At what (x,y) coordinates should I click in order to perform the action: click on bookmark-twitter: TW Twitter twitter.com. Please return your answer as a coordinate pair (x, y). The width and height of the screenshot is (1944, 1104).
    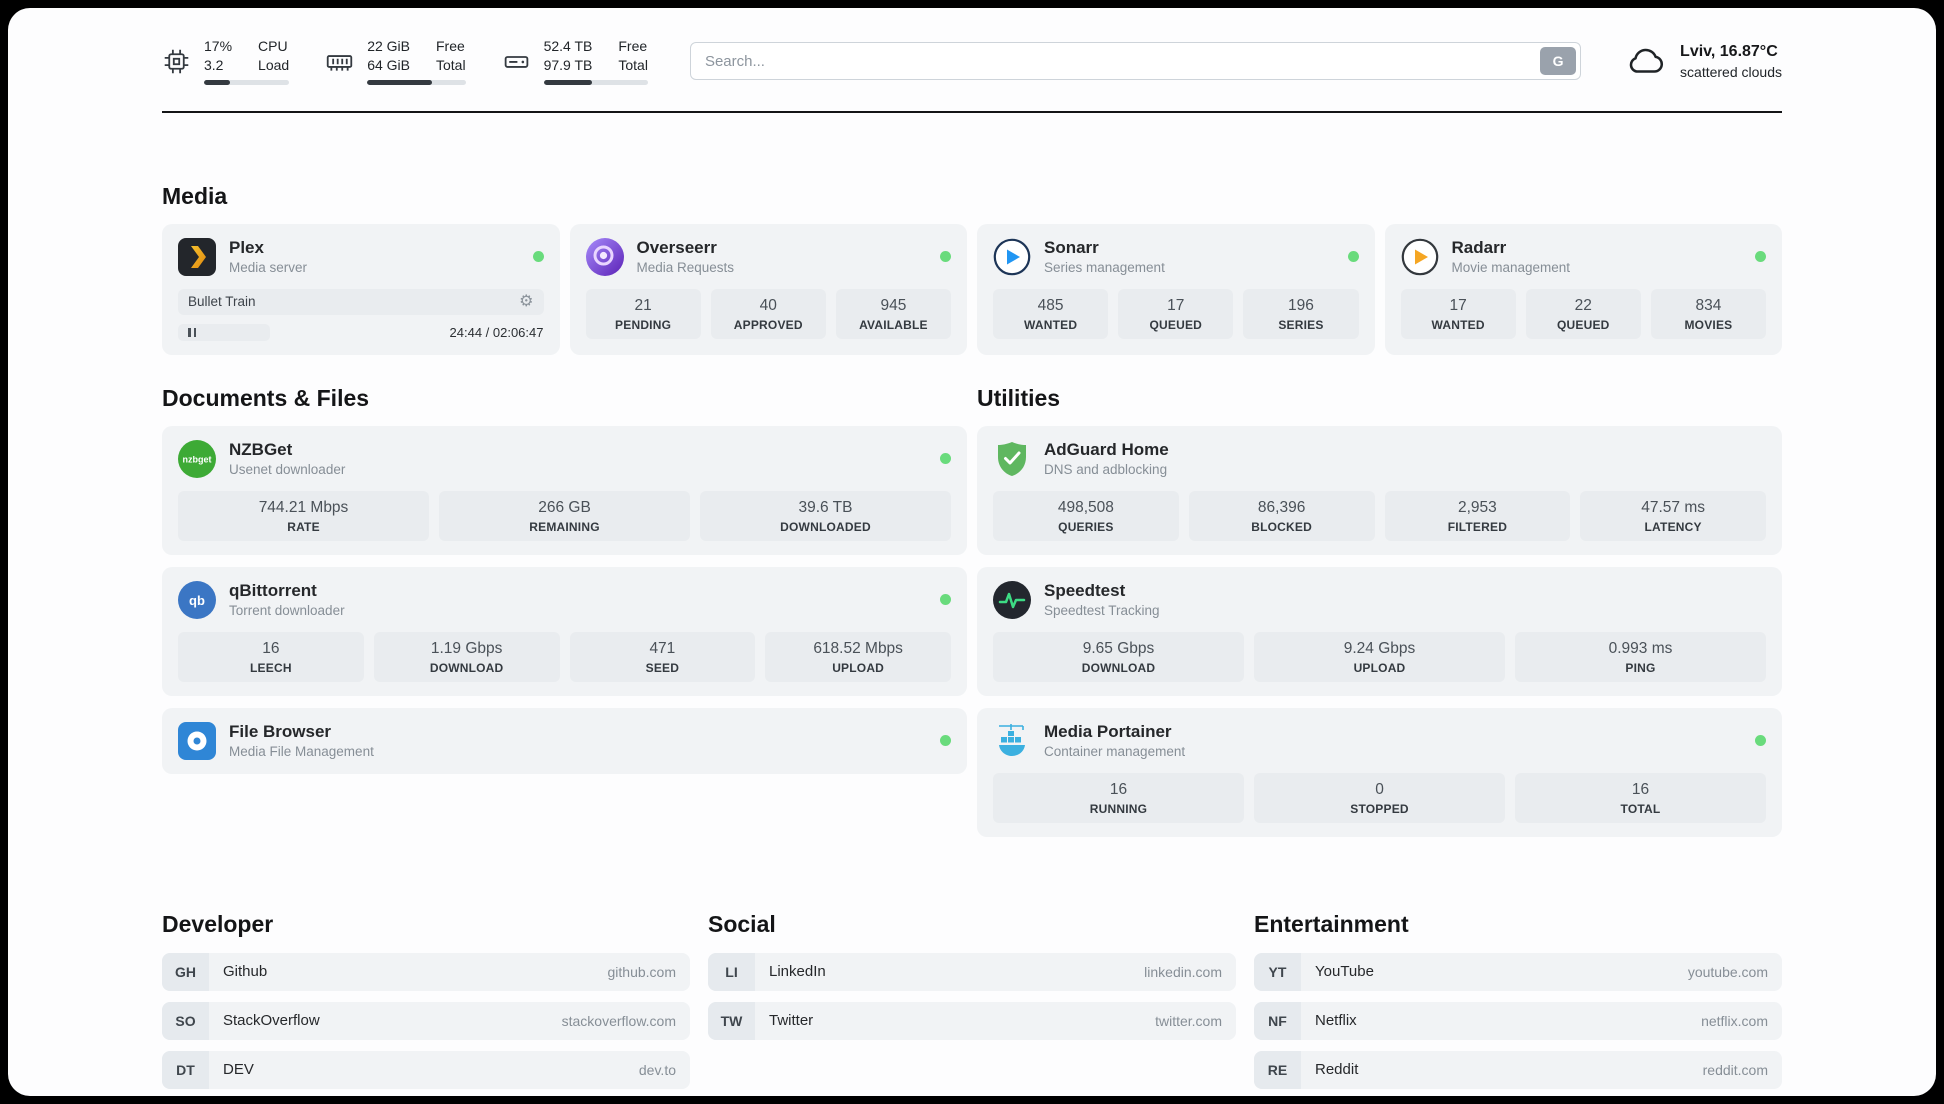
    Looking at the image, I should click on (972, 1020).